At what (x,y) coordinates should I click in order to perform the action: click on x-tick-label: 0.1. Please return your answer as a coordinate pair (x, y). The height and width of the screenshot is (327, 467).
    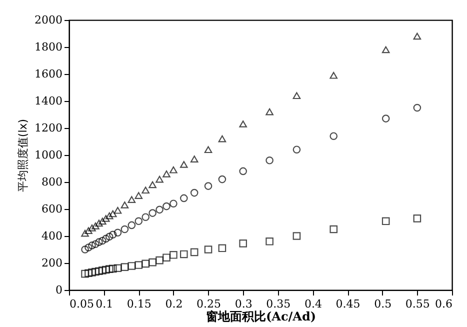
    Looking at the image, I should click on (105, 304).